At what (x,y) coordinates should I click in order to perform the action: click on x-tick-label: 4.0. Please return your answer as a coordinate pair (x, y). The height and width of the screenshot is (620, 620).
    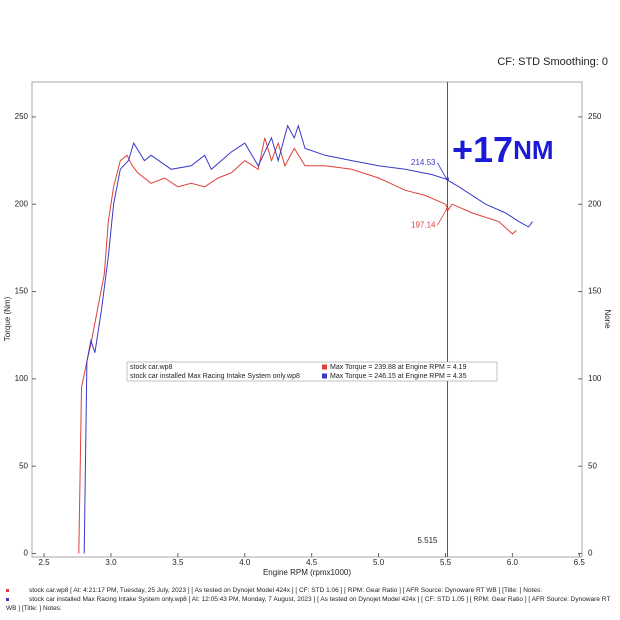
    Looking at the image, I should click on (245, 562).